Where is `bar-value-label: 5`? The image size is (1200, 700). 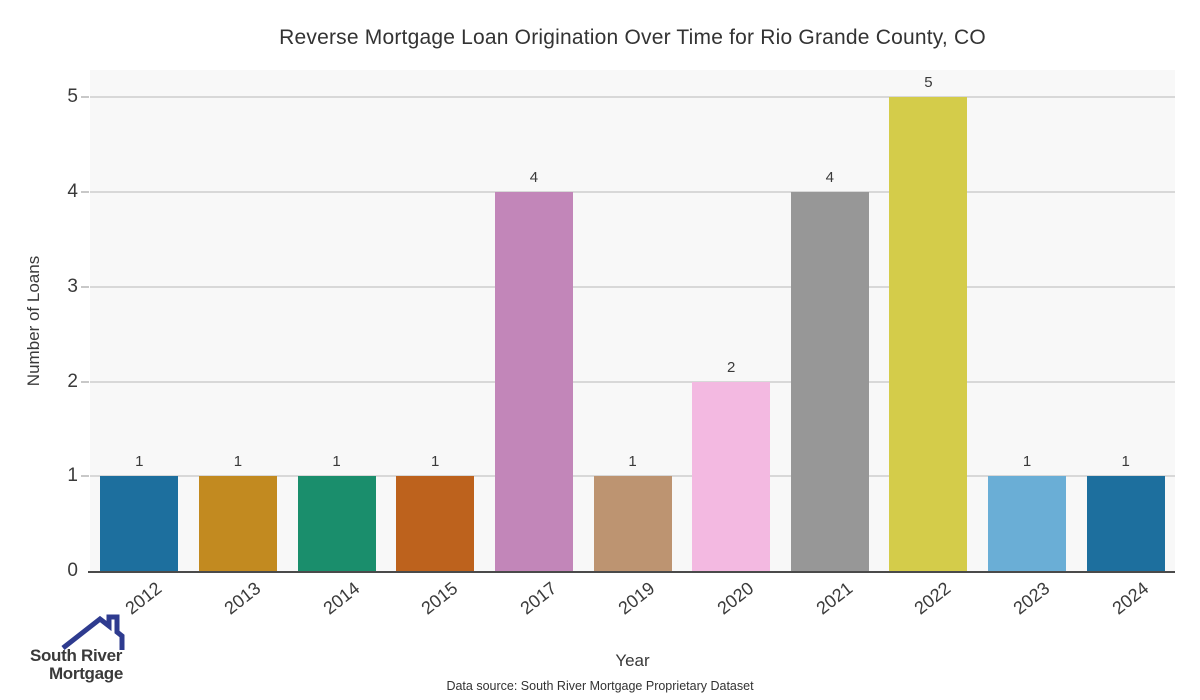
bar-value-label: 5 is located at coordinates (928, 83).